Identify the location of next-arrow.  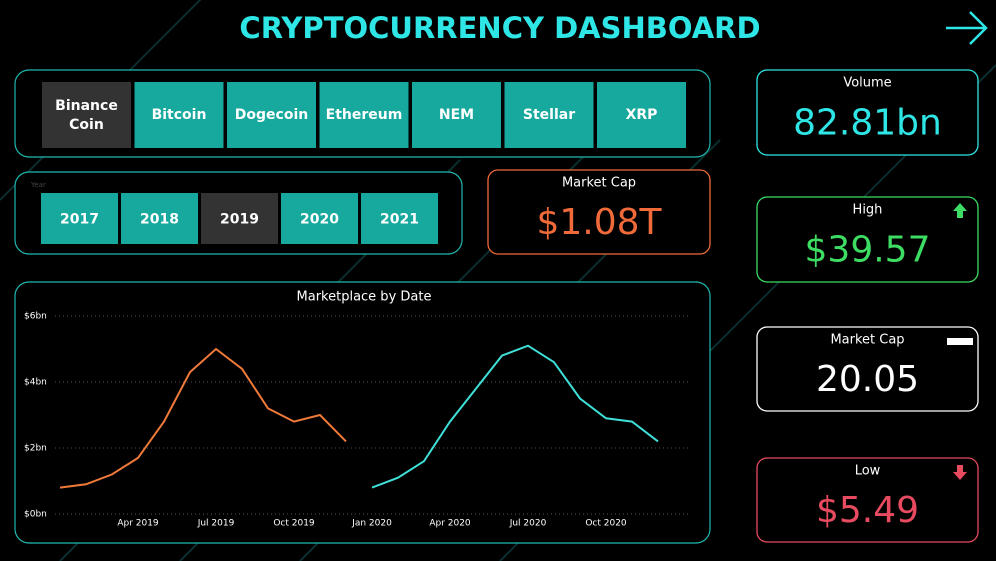
(967, 28).